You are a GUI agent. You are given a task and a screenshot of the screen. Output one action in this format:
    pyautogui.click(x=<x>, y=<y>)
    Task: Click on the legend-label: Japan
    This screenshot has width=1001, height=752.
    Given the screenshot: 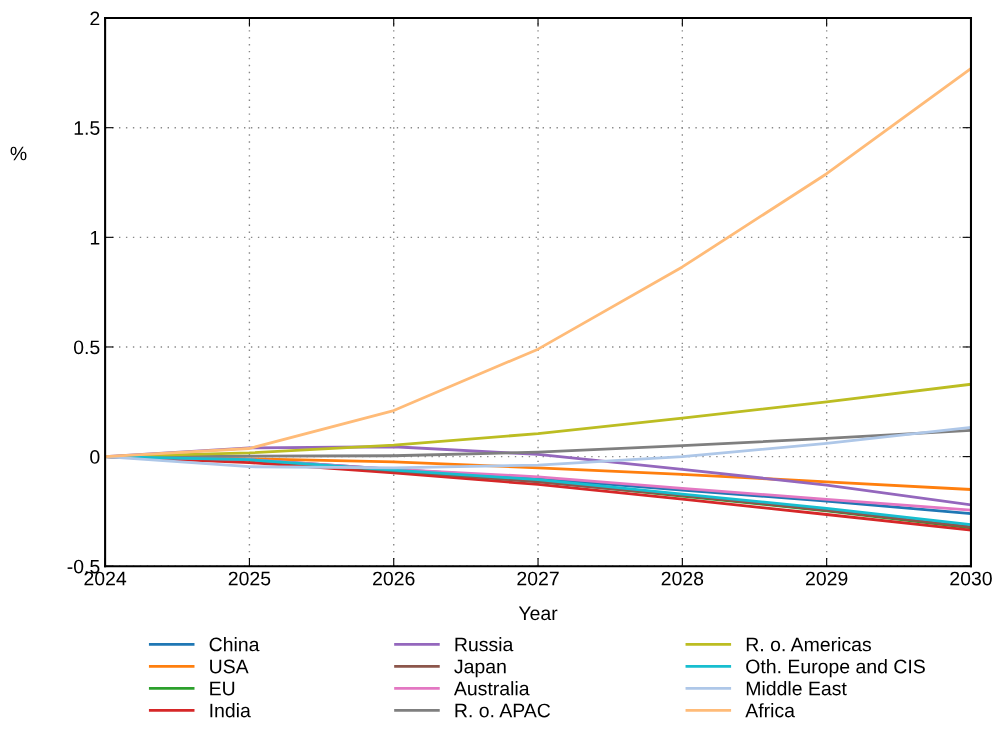 What is the action you would take?
    pyautogui.click(x=480, y=668)
    